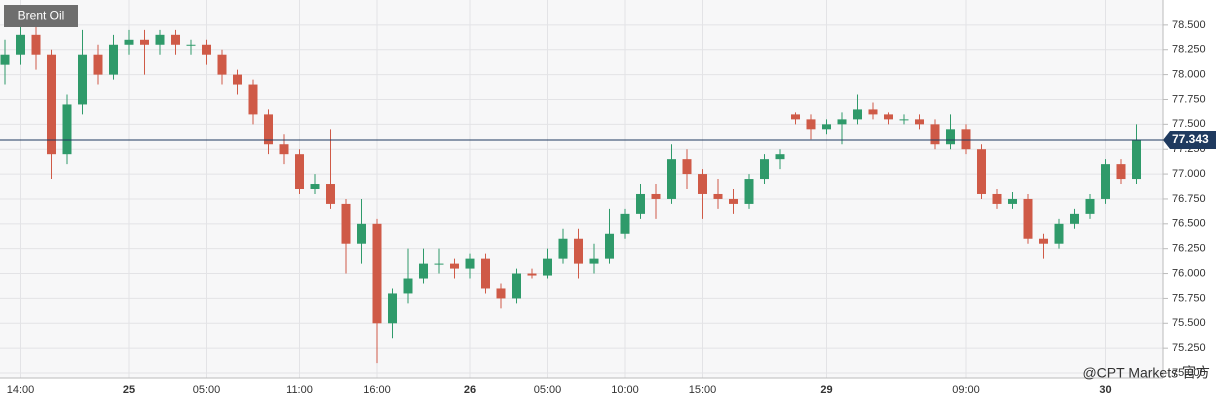 This screenshot has width=1229, height=403. What do you see at coordinates (299, 390) in the screenshot?
I see `x-tick-label: 11:00` at bounding box center [299, 390].